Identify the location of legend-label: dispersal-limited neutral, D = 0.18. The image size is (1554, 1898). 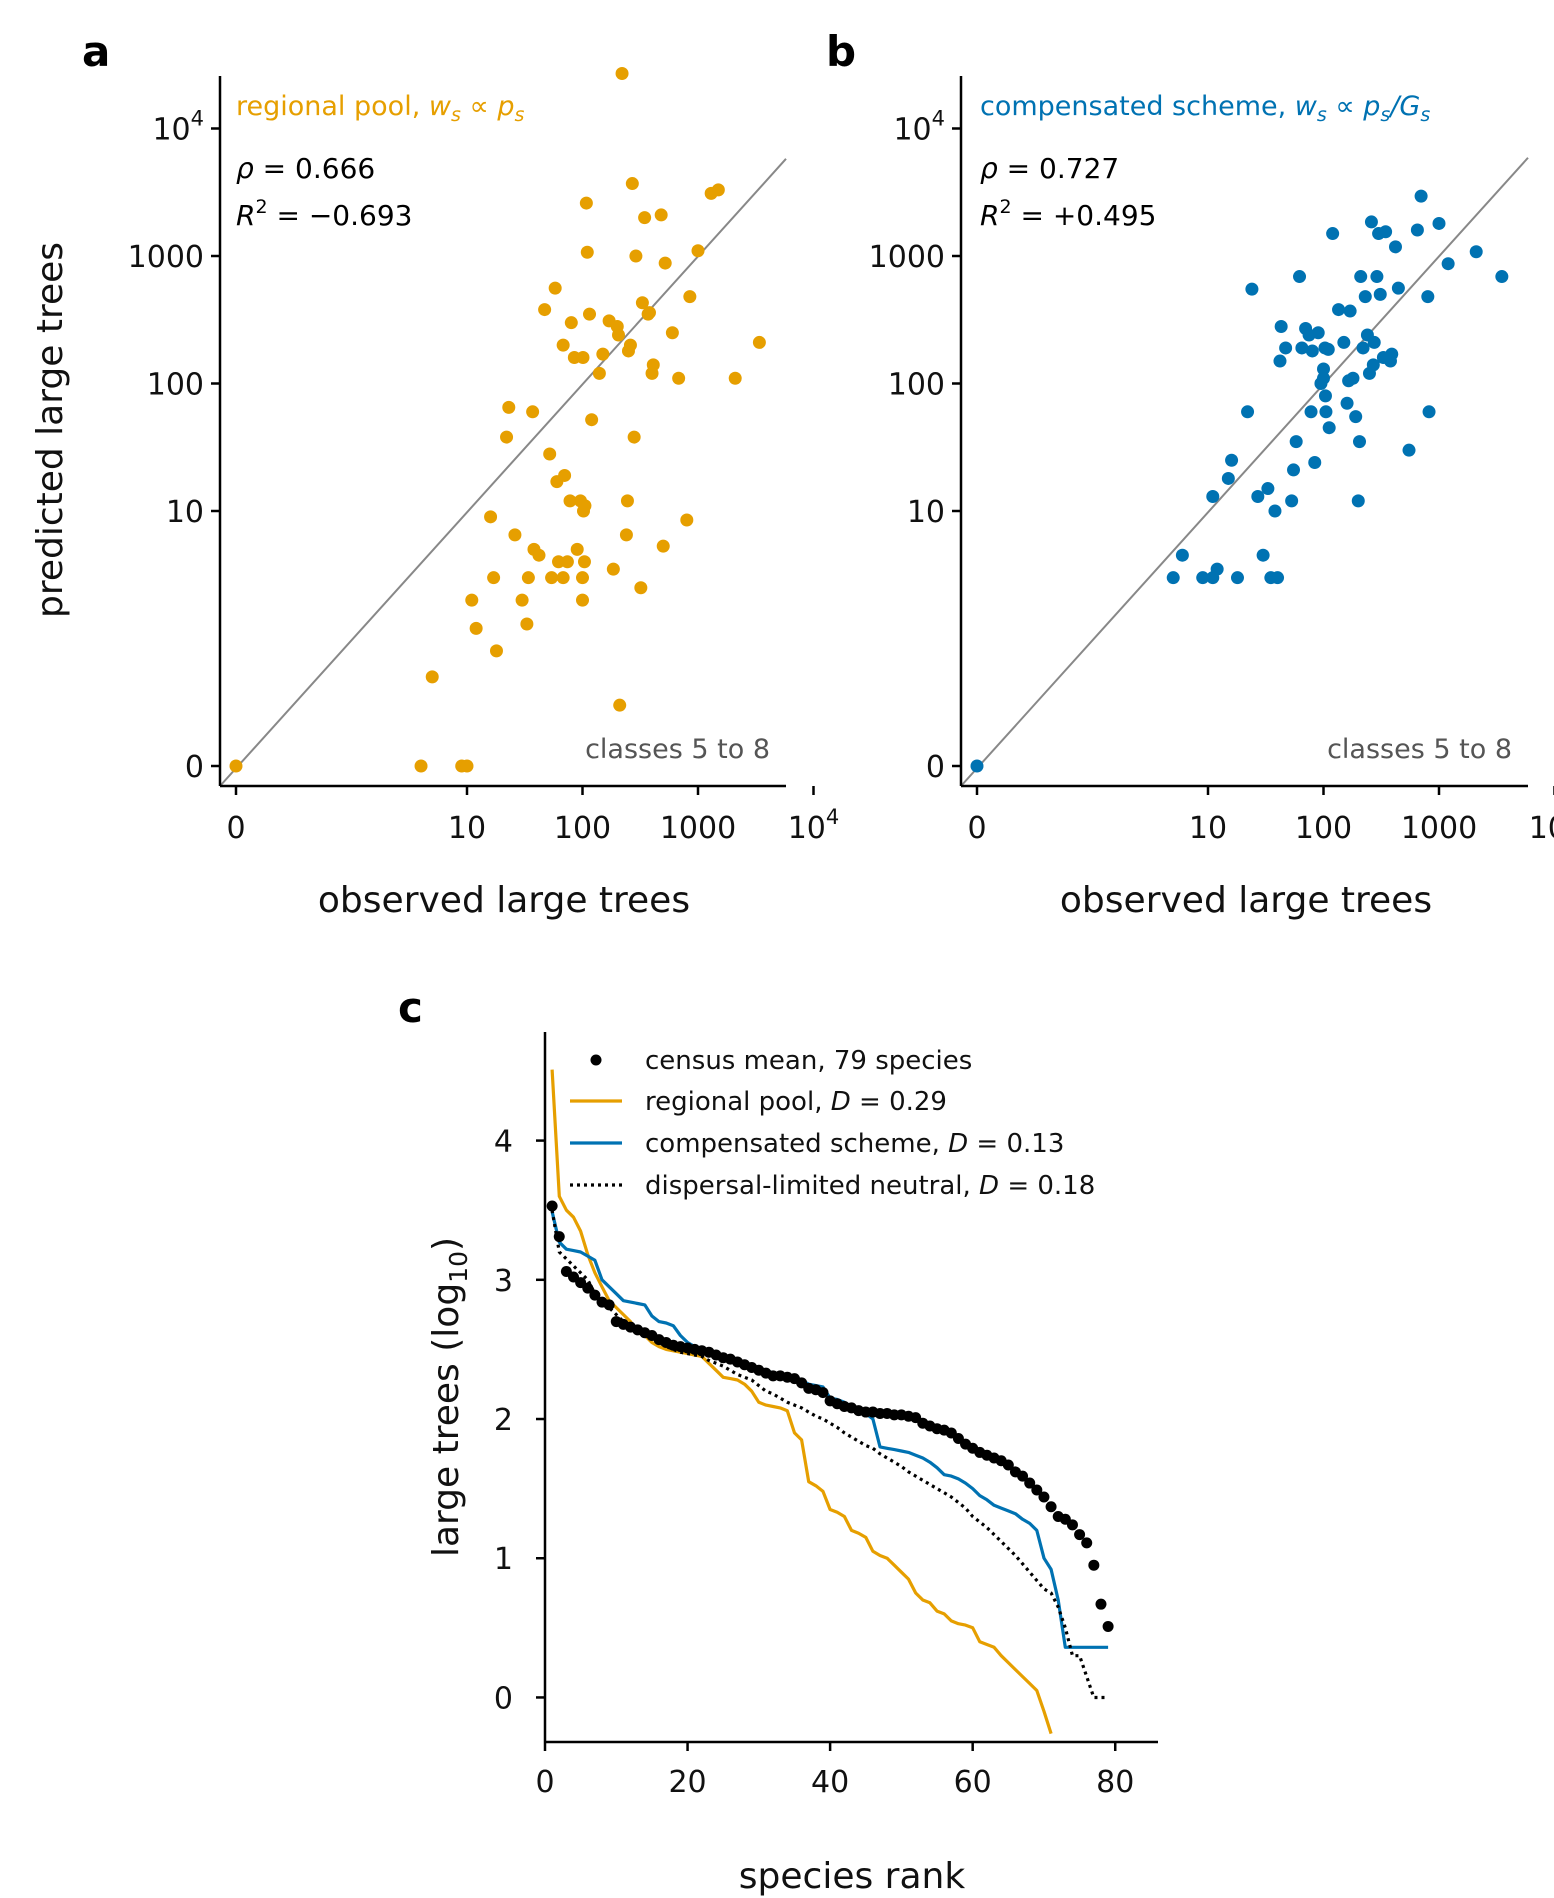
(870, 1186).